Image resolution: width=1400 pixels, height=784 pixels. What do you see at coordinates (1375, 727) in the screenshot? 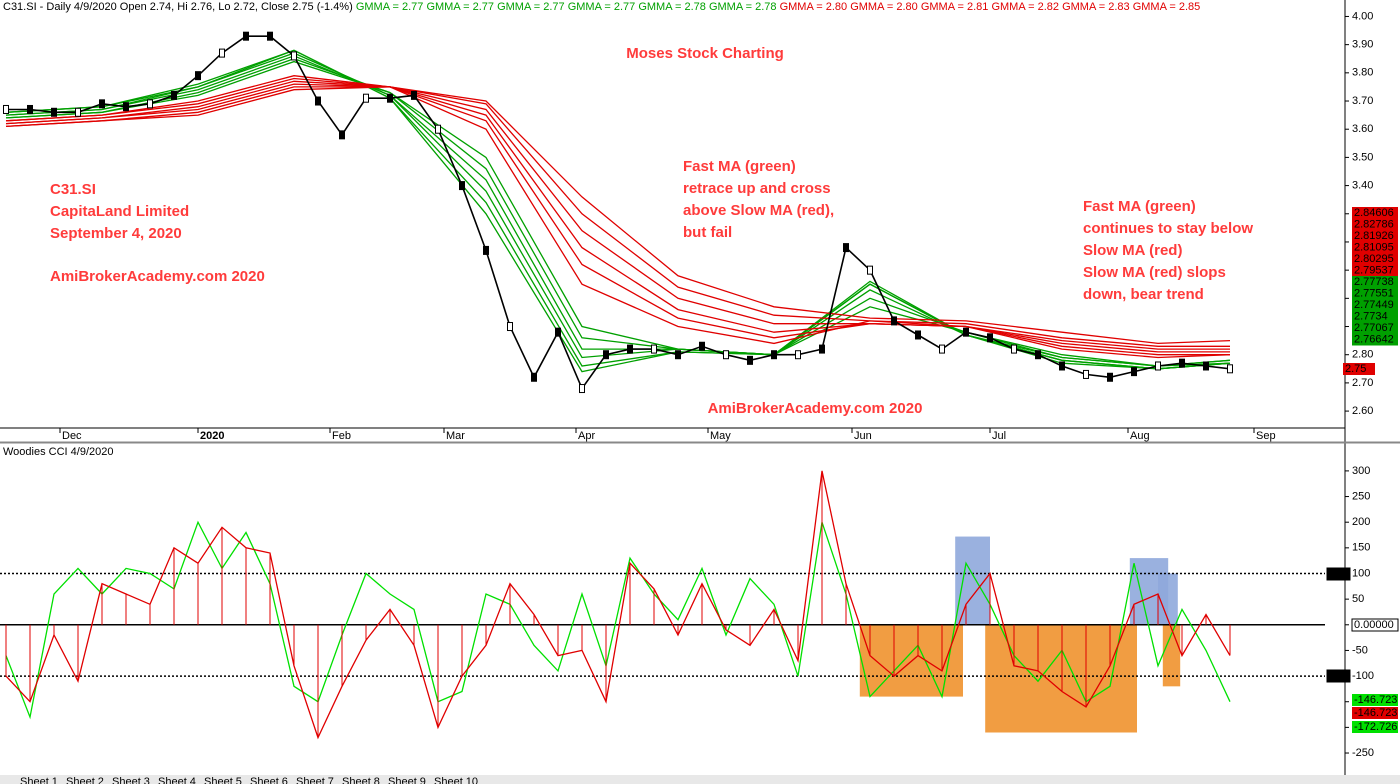
I see `badge-label: -172.726` at bounding box center [1375, 727].